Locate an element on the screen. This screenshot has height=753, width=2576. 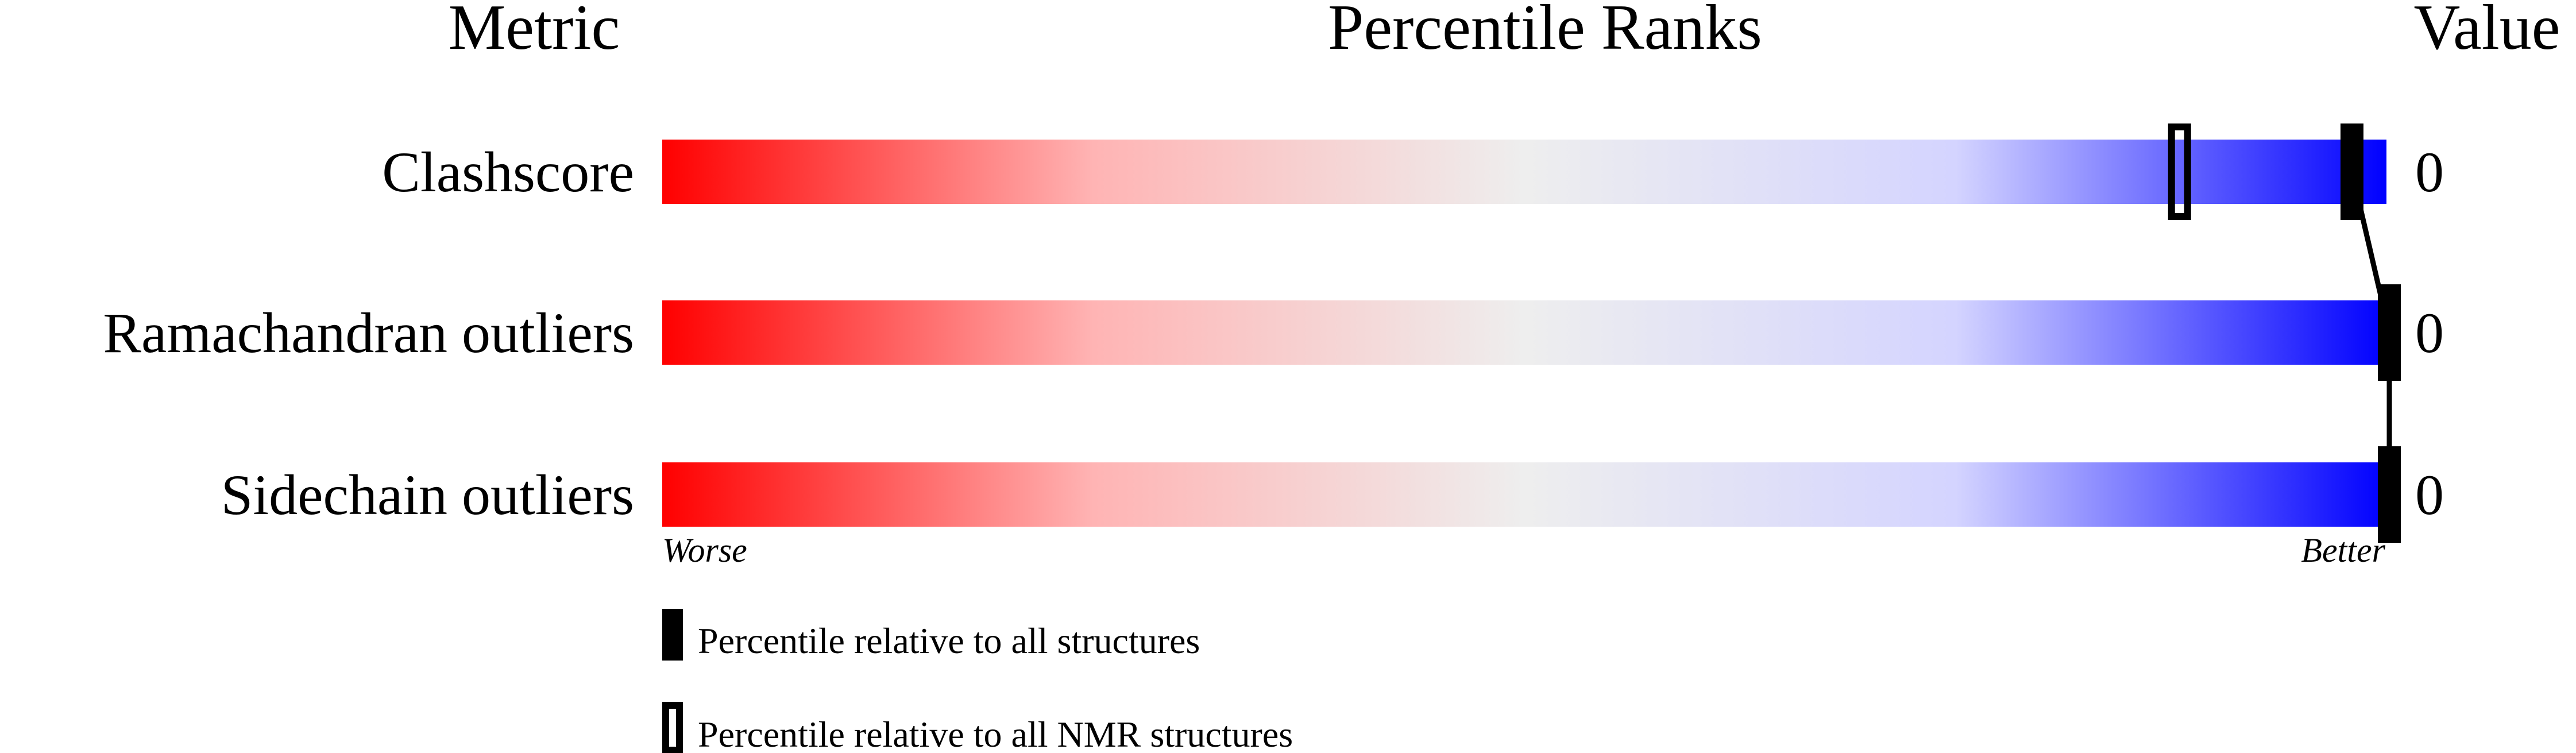
metric-label: Clashscore is located at coordinates (508, 172).